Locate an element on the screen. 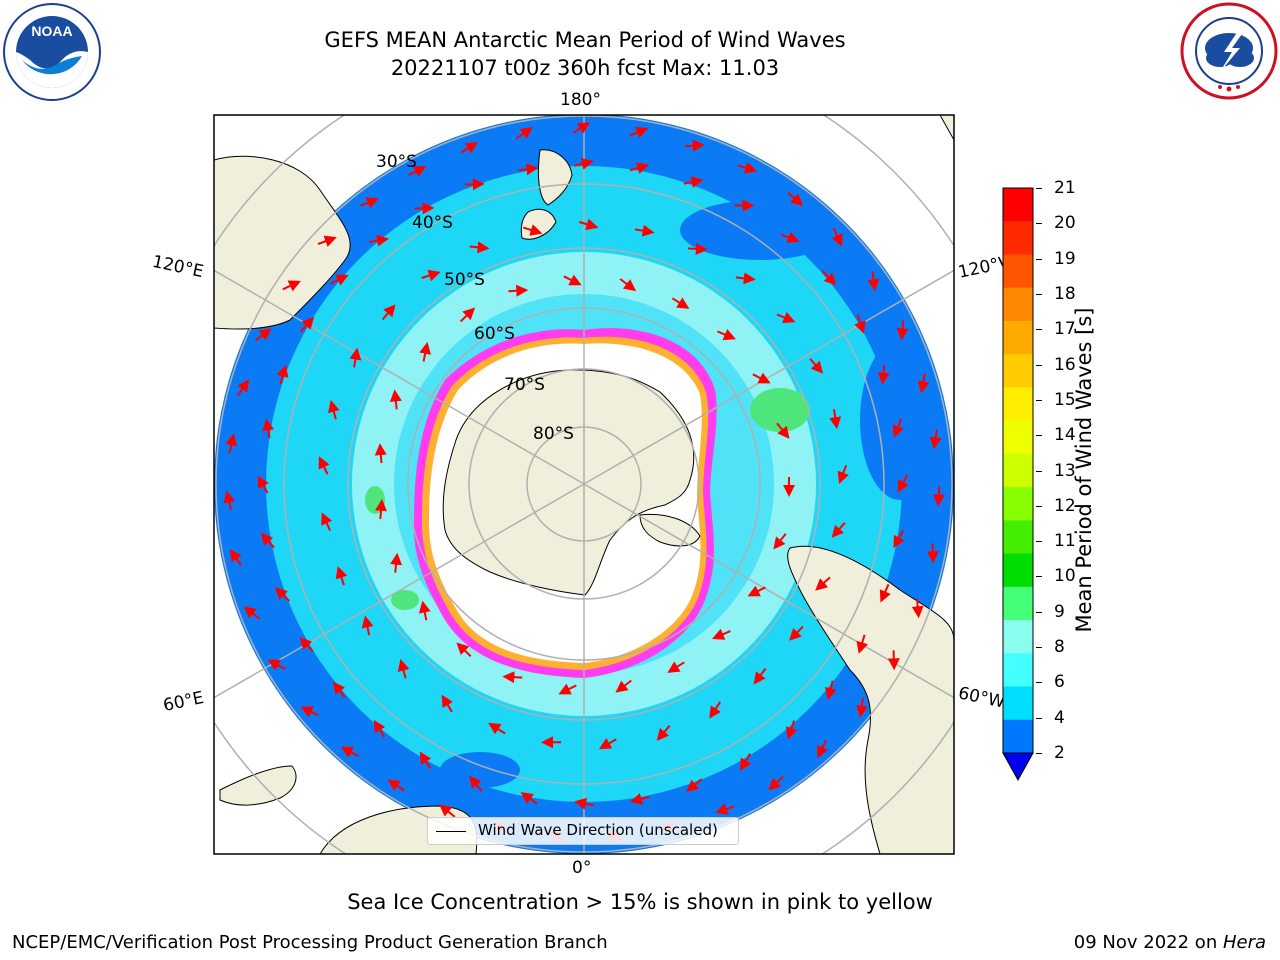 This screenshot has height=960, width=1280. lat-label-30s: 30°S is located at coordinates (396, 162).